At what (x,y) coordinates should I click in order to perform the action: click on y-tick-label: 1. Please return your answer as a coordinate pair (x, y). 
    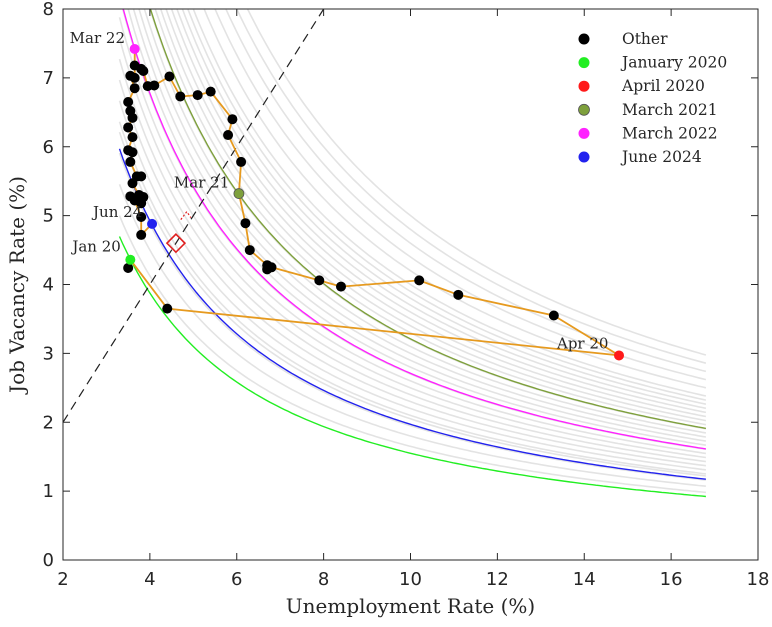
    Looking at the image, I should click on (48, 491).